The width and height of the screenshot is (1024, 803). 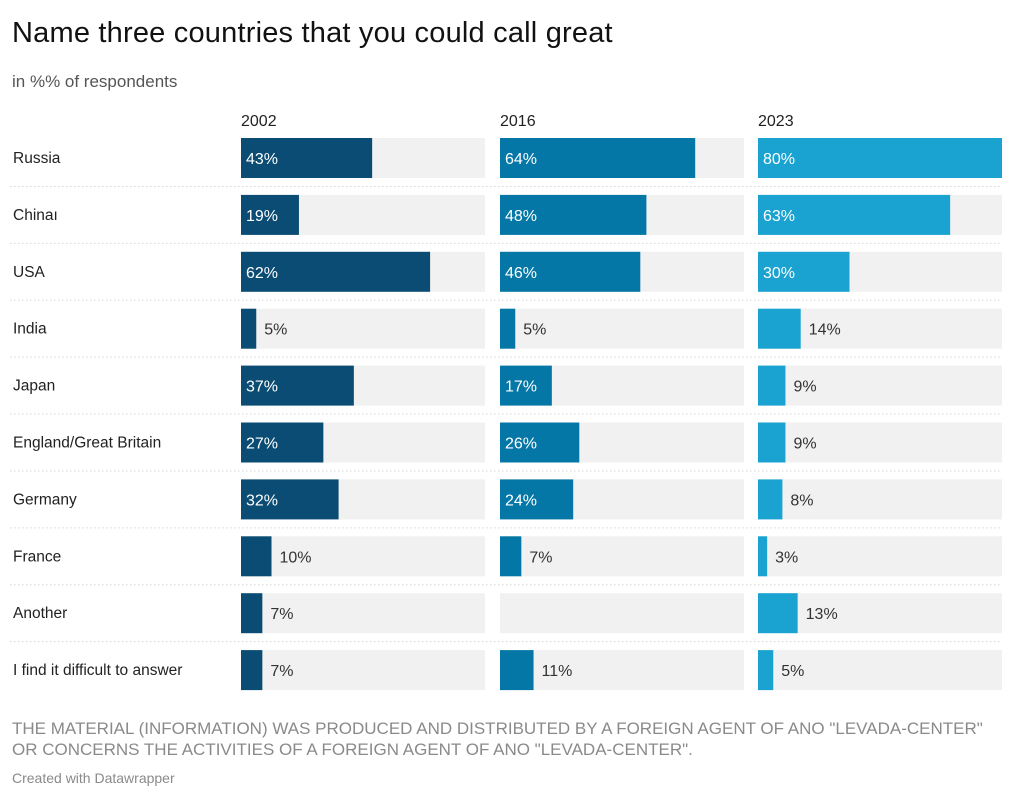 I want to click on row-label-germany: Germany, so click(x=45, y=499).